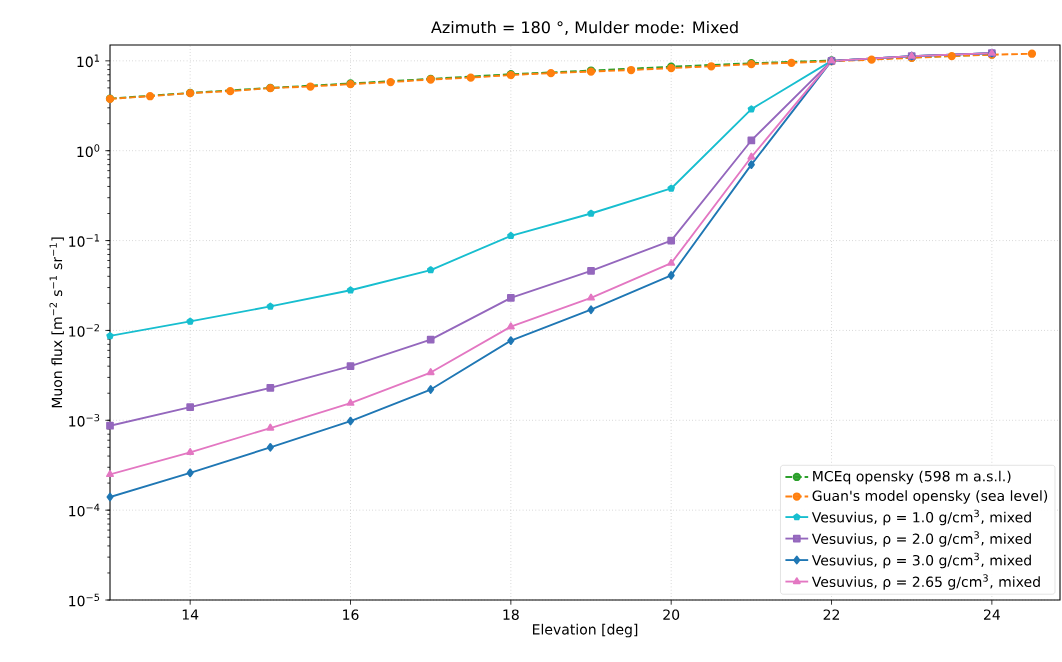 This screenshot has width=1062, height=662. I want to click on y-tick-label: 10$^{−5}$, so click(84, 600).